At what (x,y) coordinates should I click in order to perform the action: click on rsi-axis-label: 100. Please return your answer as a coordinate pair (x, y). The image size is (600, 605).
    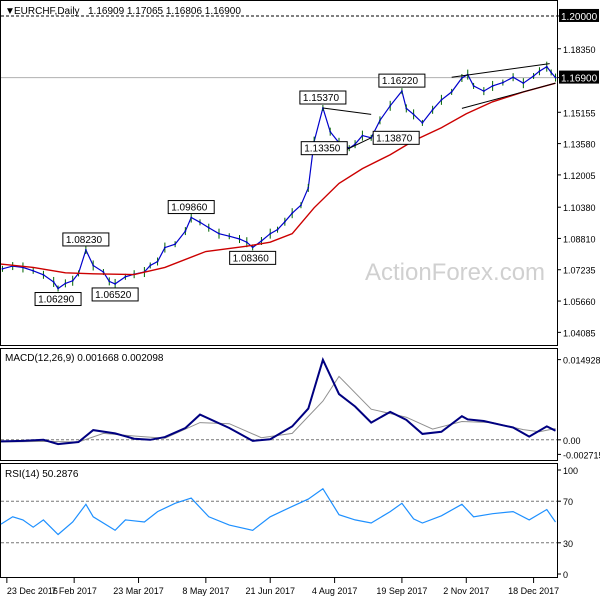
    Looking at the image, I should click on (570, 471).